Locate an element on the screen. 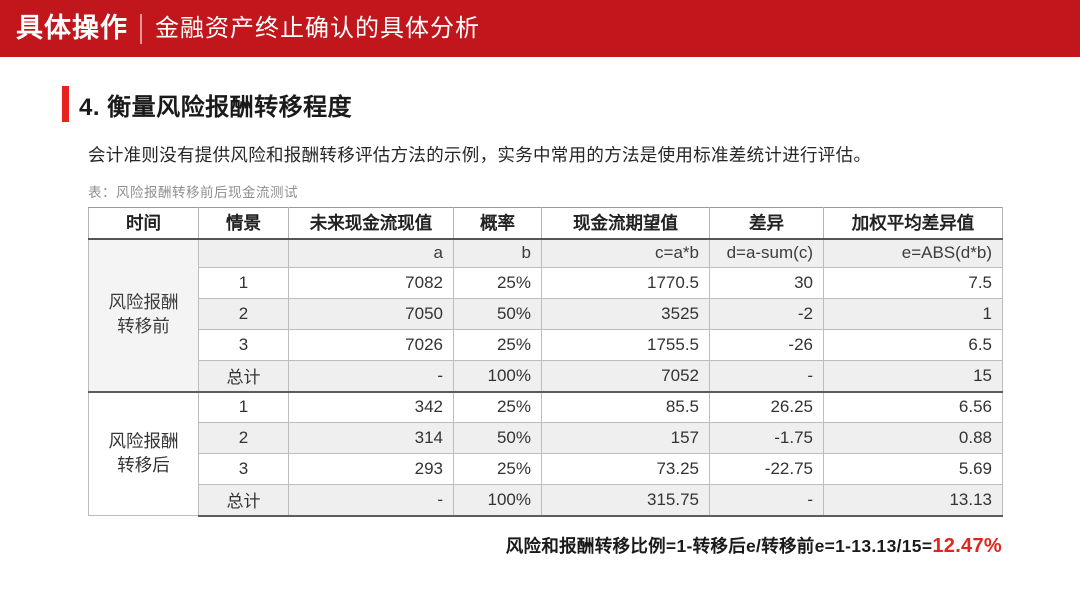 This screenshot has height=608, width=1080. col-header-future-cashflow-pv: 未来现金流现值 is located at coordinates (371, 223).